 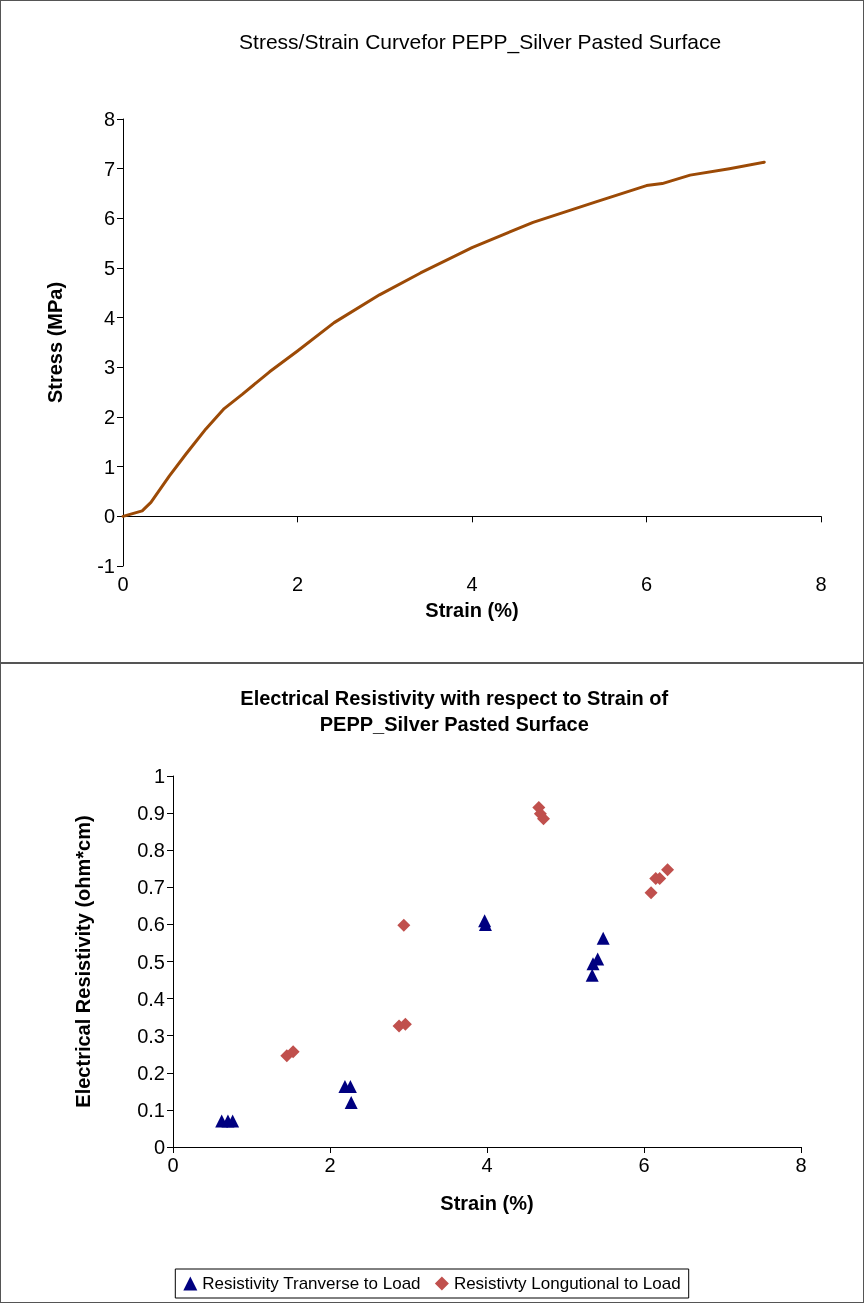 I want to click on y-tick-label: 0.6, so click(x=151, y=924).